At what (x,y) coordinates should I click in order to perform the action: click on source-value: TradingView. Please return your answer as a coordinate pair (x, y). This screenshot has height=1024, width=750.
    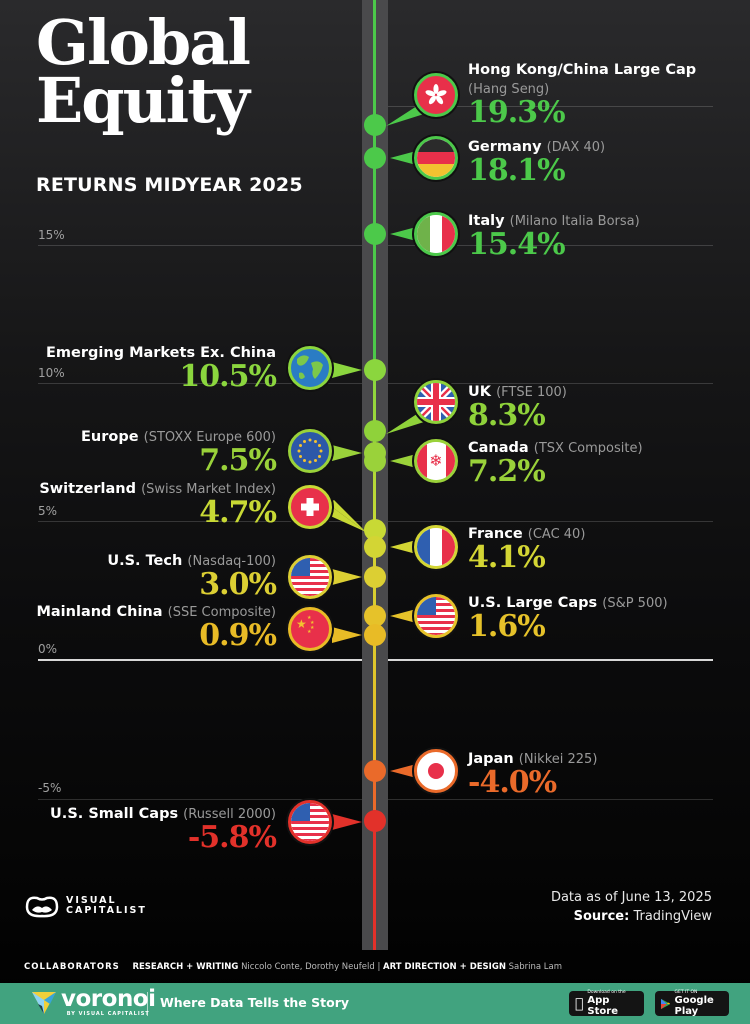
    Looking at the image, I should click on (672, 916).